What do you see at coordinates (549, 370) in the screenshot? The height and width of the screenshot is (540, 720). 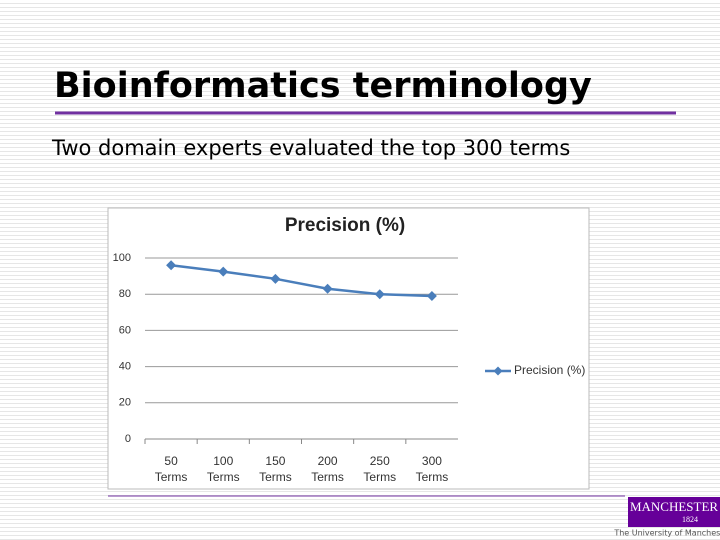 I see `legend-label: Precision (%)` at bounding box center [549, 370].